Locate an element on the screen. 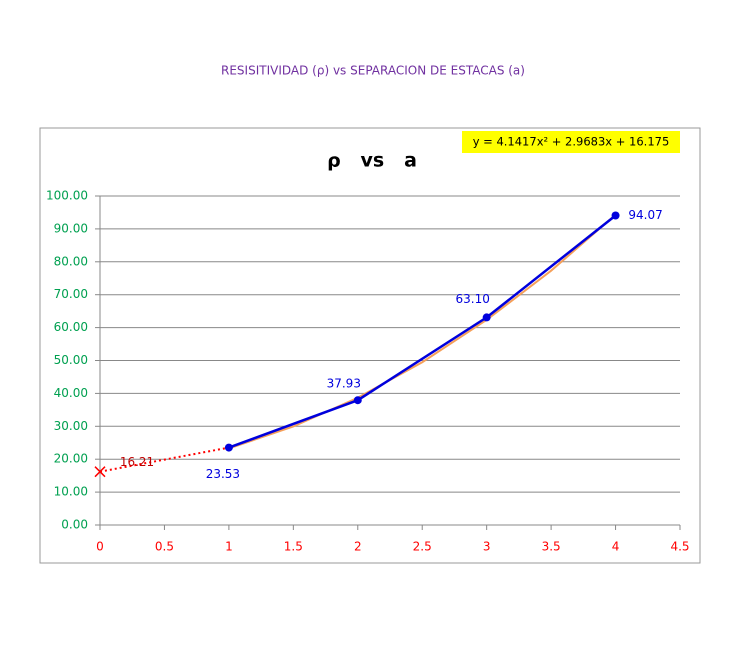 The width and height of the screenshot is (746, 651). x-tick-label: 4 is located at coordinates (616, 547).